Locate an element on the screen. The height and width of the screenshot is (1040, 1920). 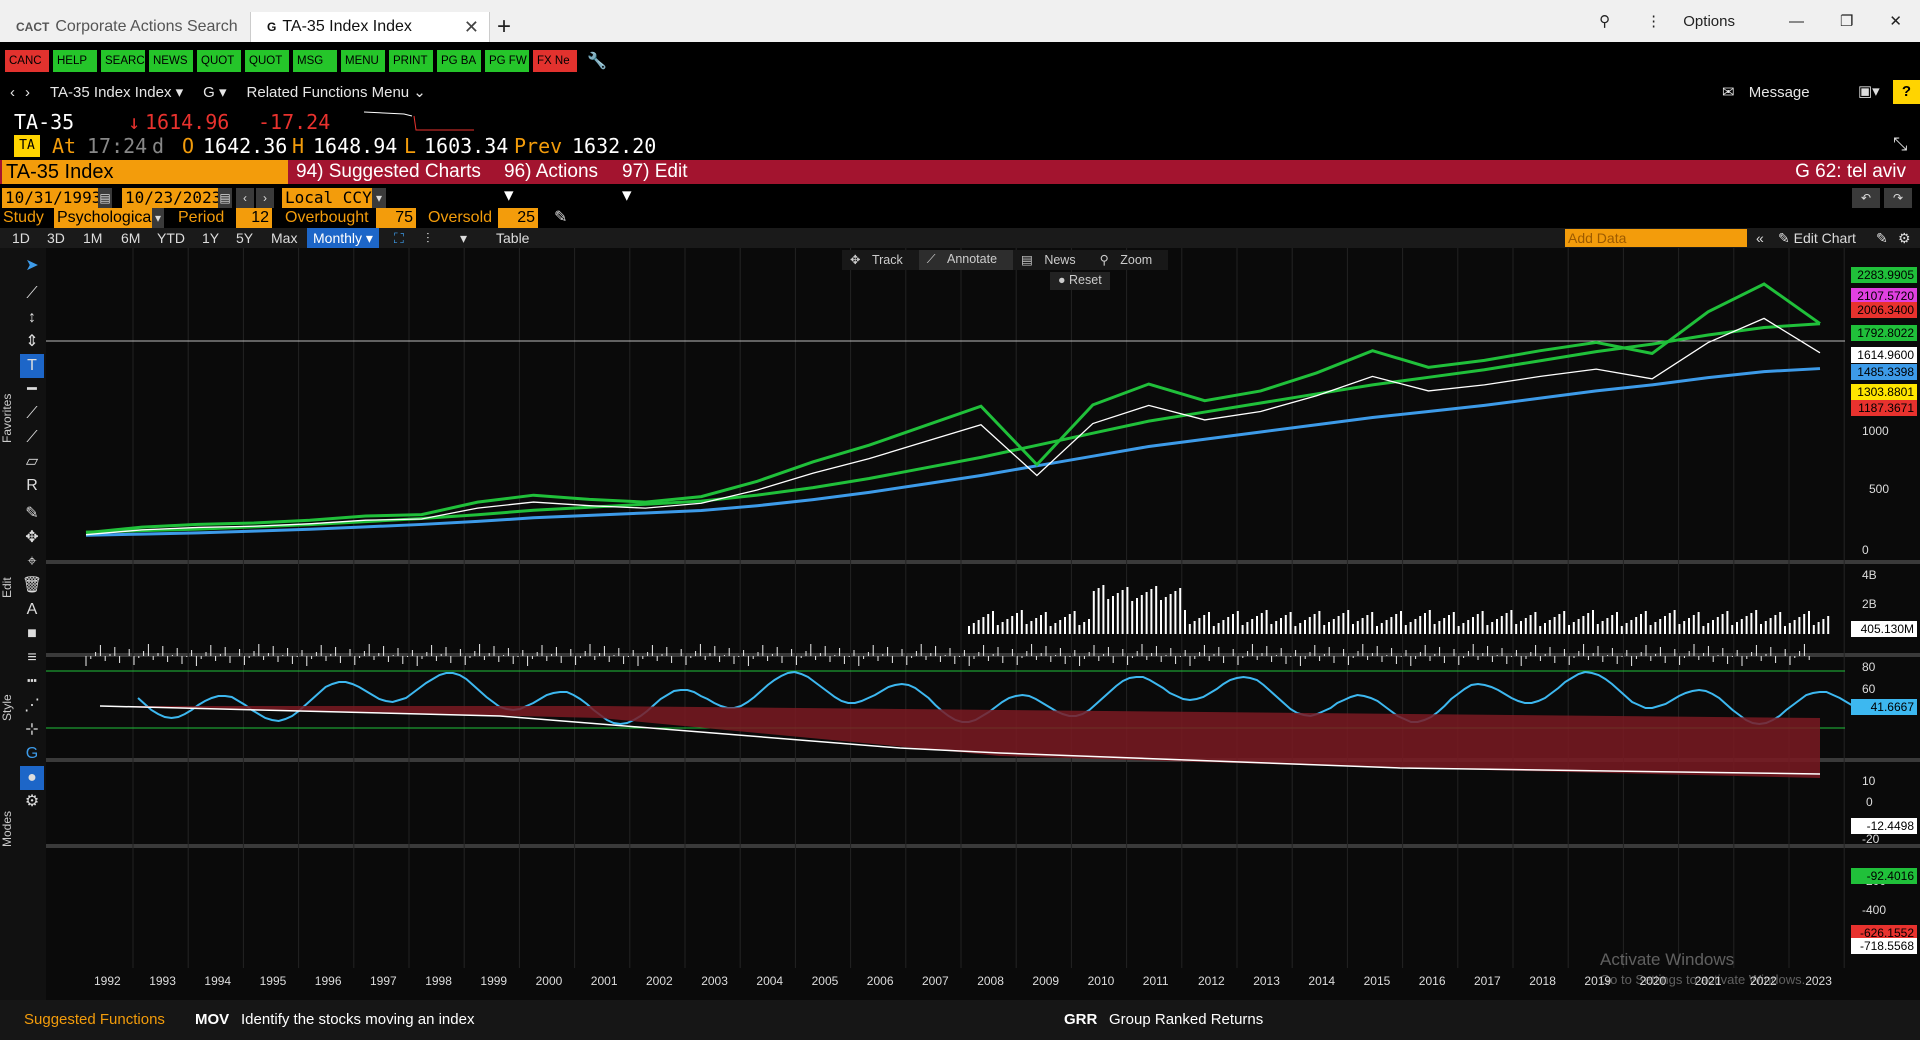
period-1y: 1Y is located at coordinates (211, 238).